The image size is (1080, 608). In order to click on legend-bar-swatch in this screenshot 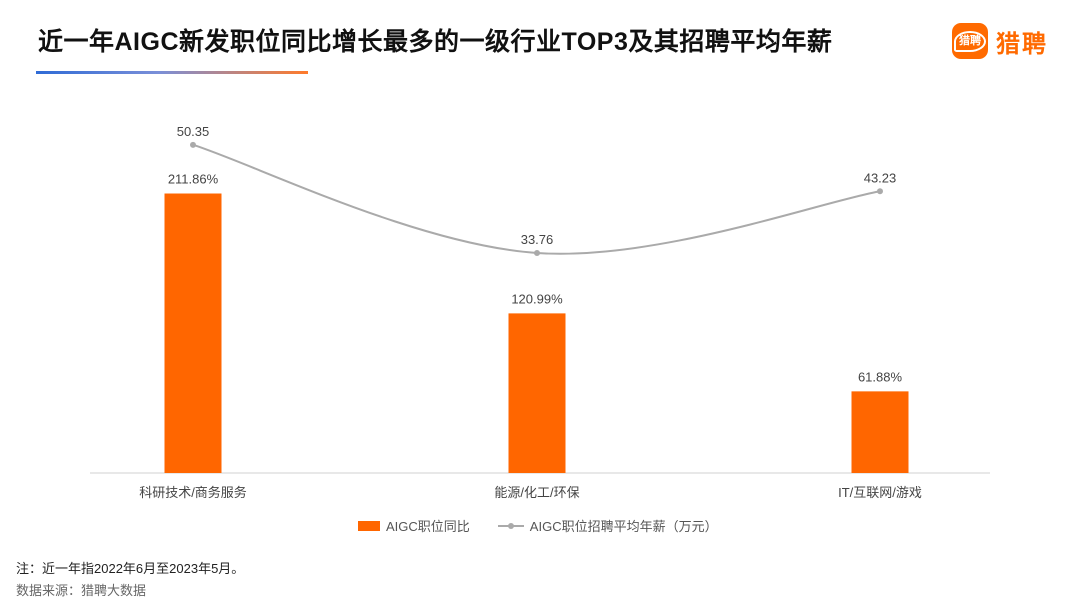, I will do `click(369, 525)`.